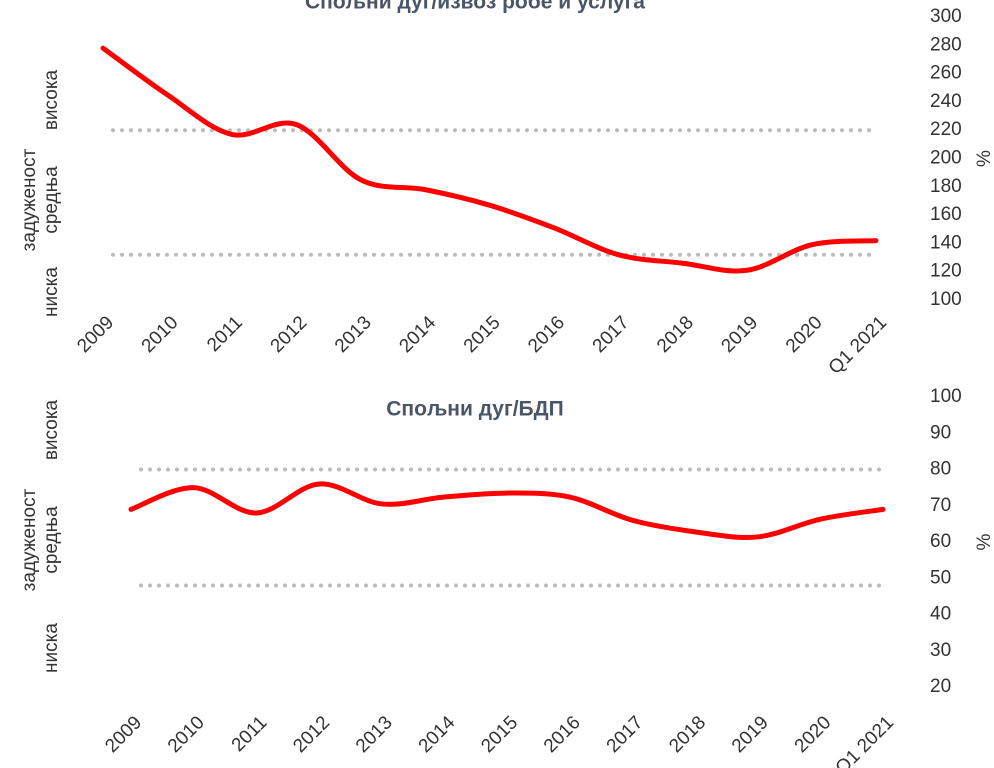  What do you see at coordinates (940, 614) in the screenshot?
I see `y-tick-label: 40` at bounding box center [940, 614].